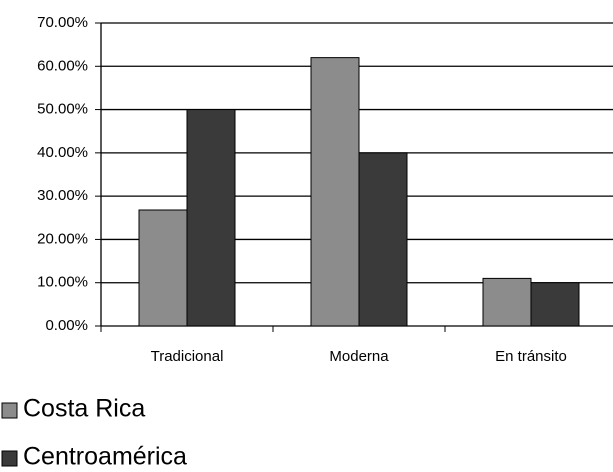  I want to click on x-tick-label: Tradicional, so click(187, 356).